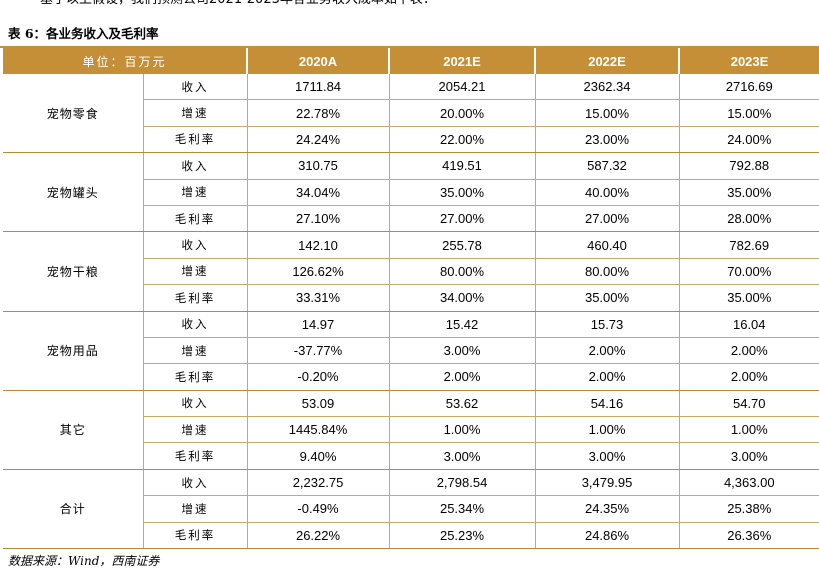 The width and height of the screenshot is (819, 575). Describe the element at coordinates (749, 536) in the screenshot. I see `value-cell: 26.36%` at that location.